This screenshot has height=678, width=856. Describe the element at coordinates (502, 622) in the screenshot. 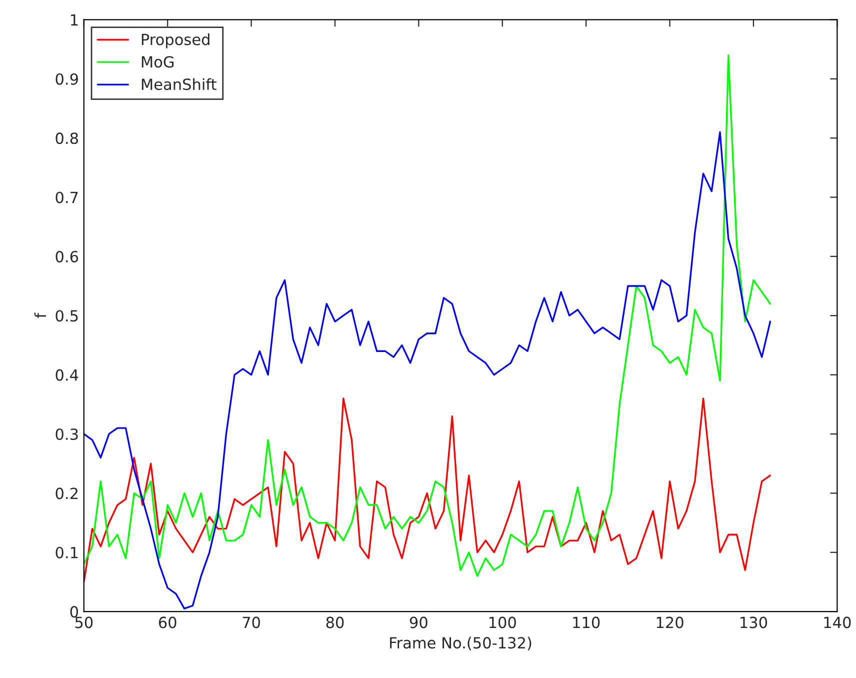

I see `x-tick-label: 100` at that location.